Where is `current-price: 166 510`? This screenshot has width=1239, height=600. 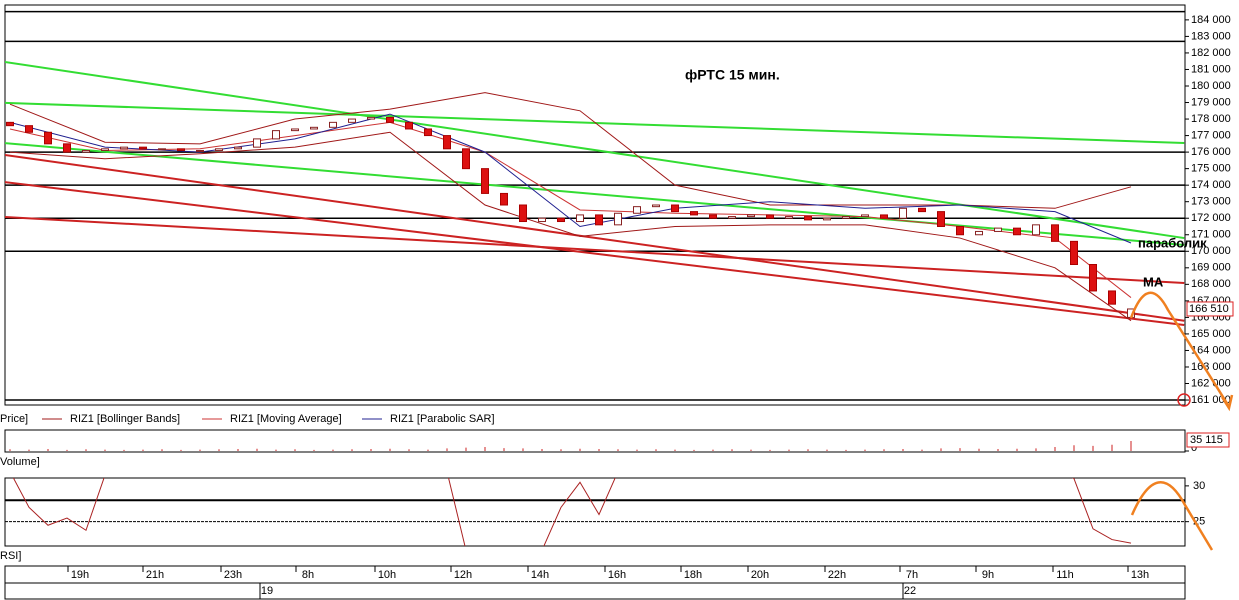
current-price: 166 510 is located at coordinates (1209, 309).